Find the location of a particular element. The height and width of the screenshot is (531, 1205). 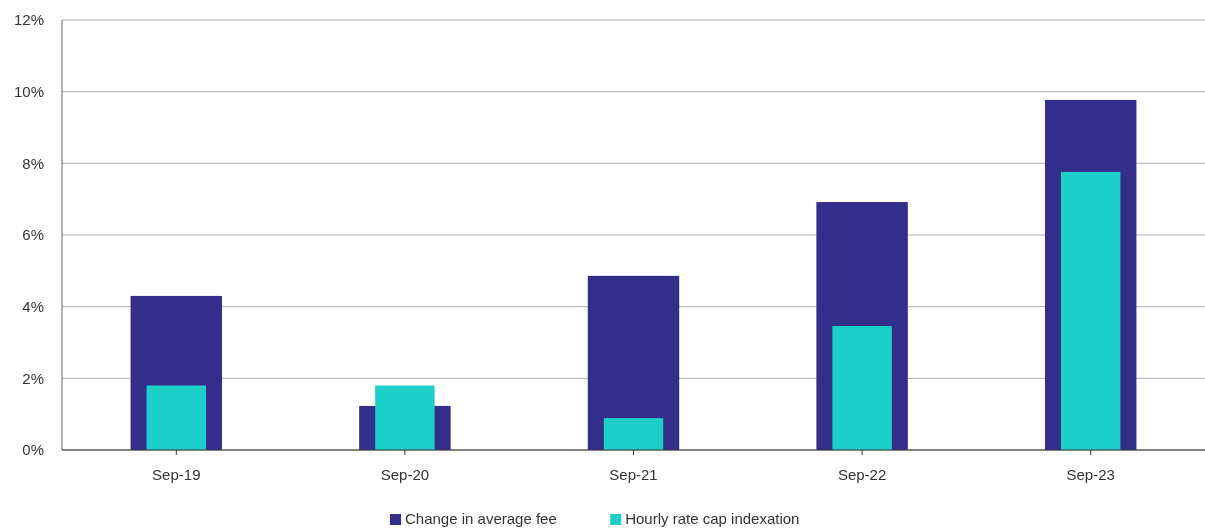

y-tick-label: 6% is located at coordinates (33, 235).